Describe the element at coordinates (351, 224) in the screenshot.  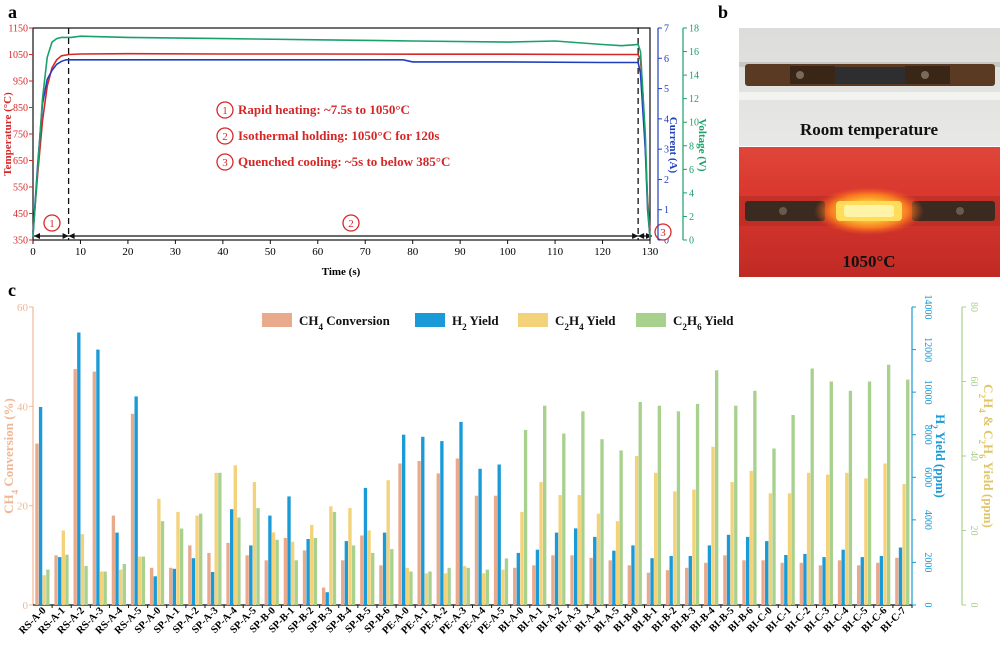
I see `stage-marker-number: 2` at that location.